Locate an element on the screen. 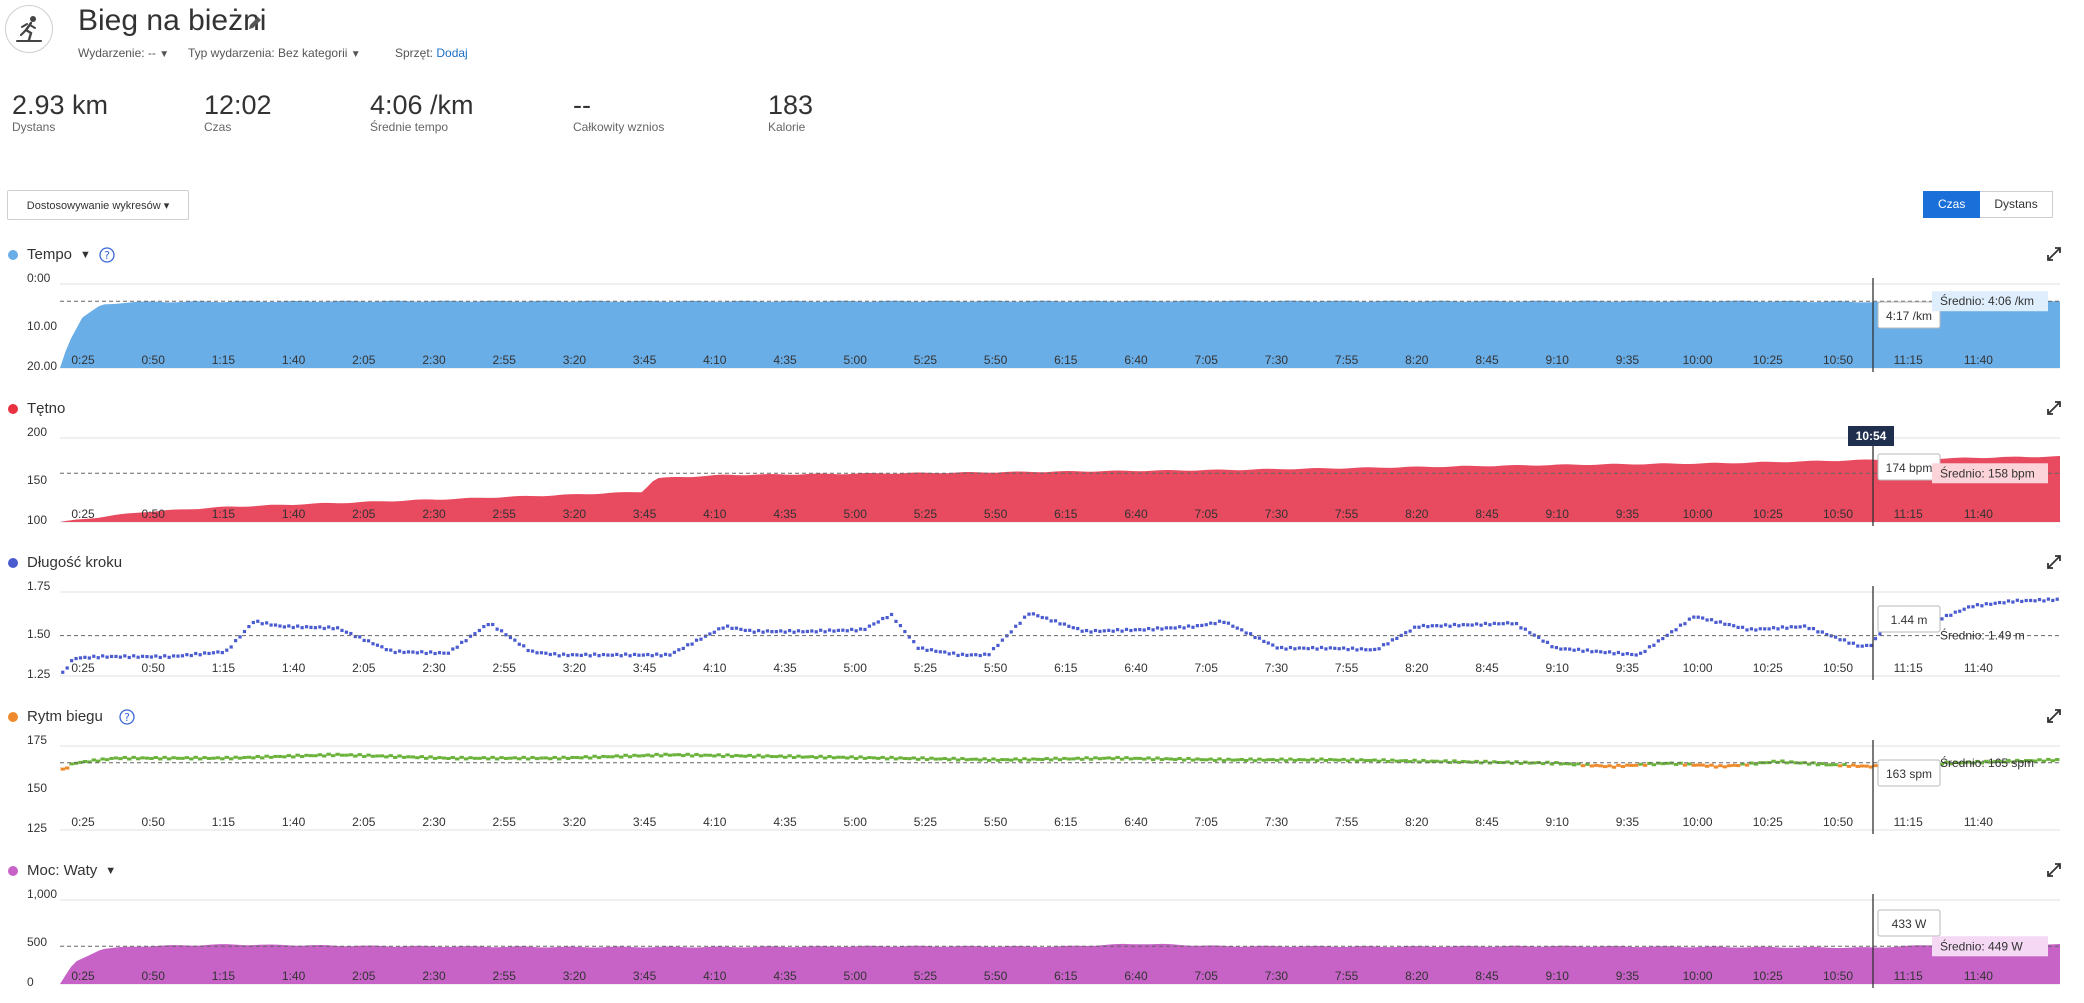  x-tick-label: 6:40 is located at coordinates (1136, 822).